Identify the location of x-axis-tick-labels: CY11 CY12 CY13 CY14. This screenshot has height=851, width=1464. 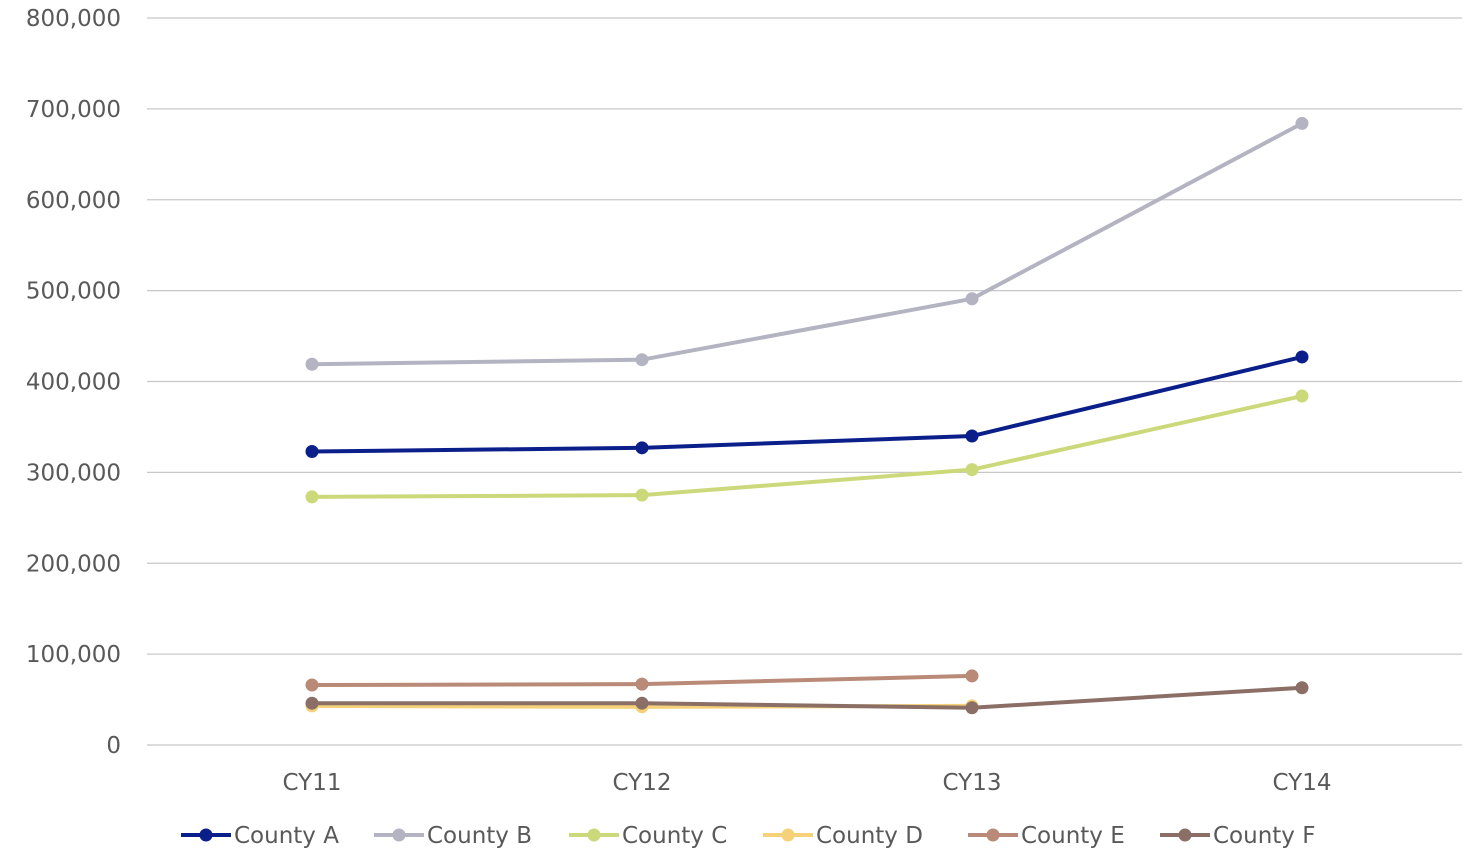
(807, 783).